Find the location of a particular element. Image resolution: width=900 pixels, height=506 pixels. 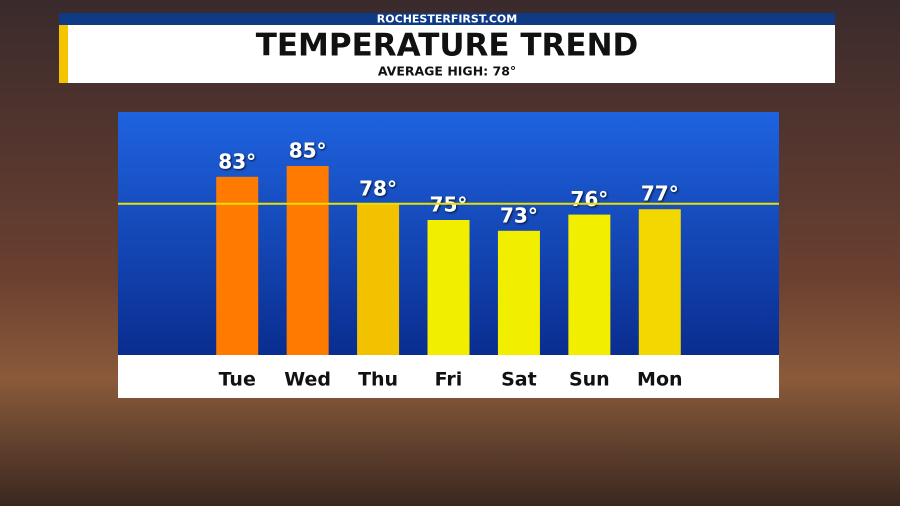

header-accent is located at coordinates (63, 54).